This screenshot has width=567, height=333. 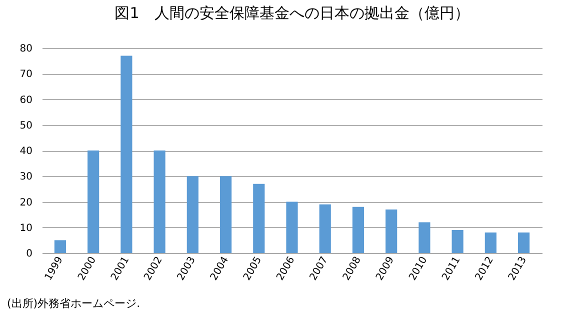 What do you see at coordinates (26, 151) in the screenshot?
I see `y-tick-label: 40` at bounding box center [26, 151].